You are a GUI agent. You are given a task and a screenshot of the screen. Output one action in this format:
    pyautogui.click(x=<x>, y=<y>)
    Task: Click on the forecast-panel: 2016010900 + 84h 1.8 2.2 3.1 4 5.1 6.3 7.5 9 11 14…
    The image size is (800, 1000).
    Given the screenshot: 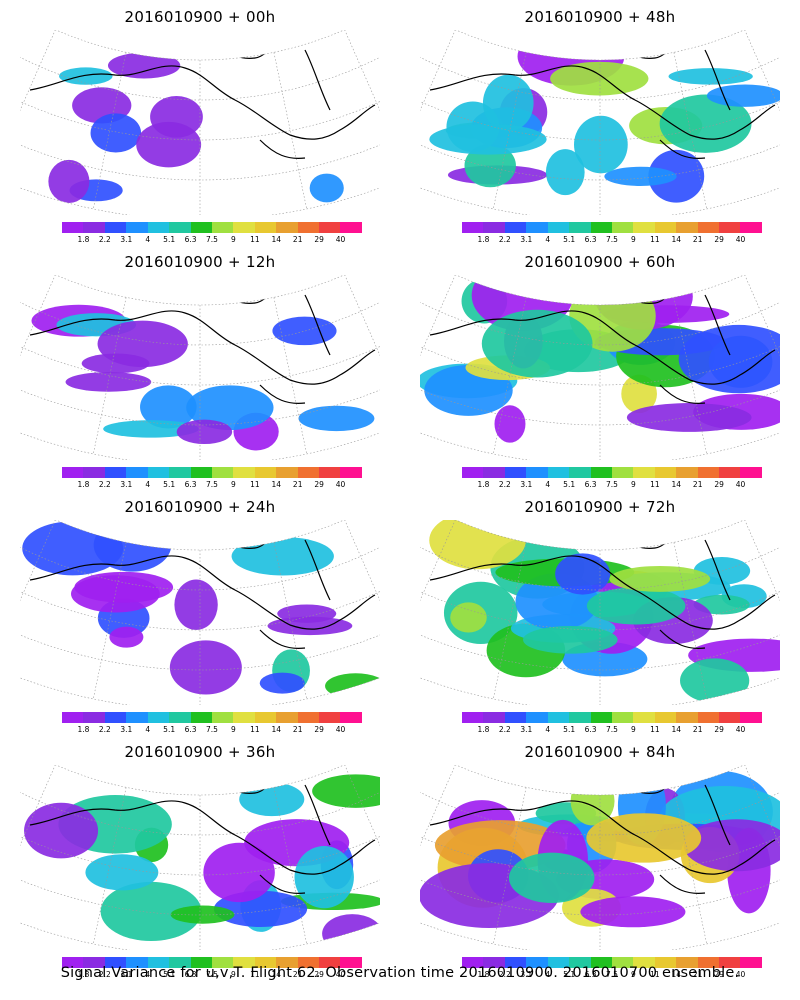 What is the action you would take?
    pyautogui.click(x=600, y=857)
    